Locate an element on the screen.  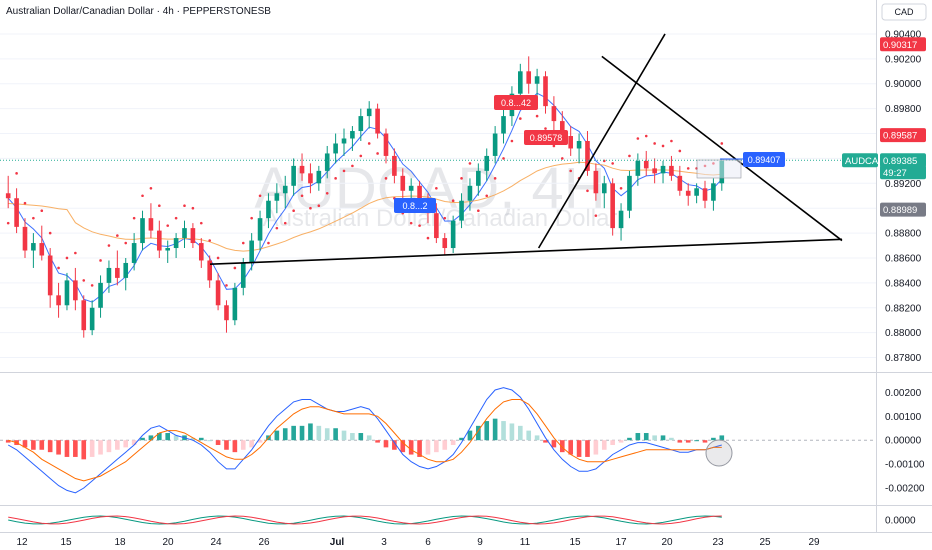
time-axis: 12 15 18 20 24 26 Jul 3 6 9 11 15 17 20 23 25 29 is located at coordinates (418, 542).